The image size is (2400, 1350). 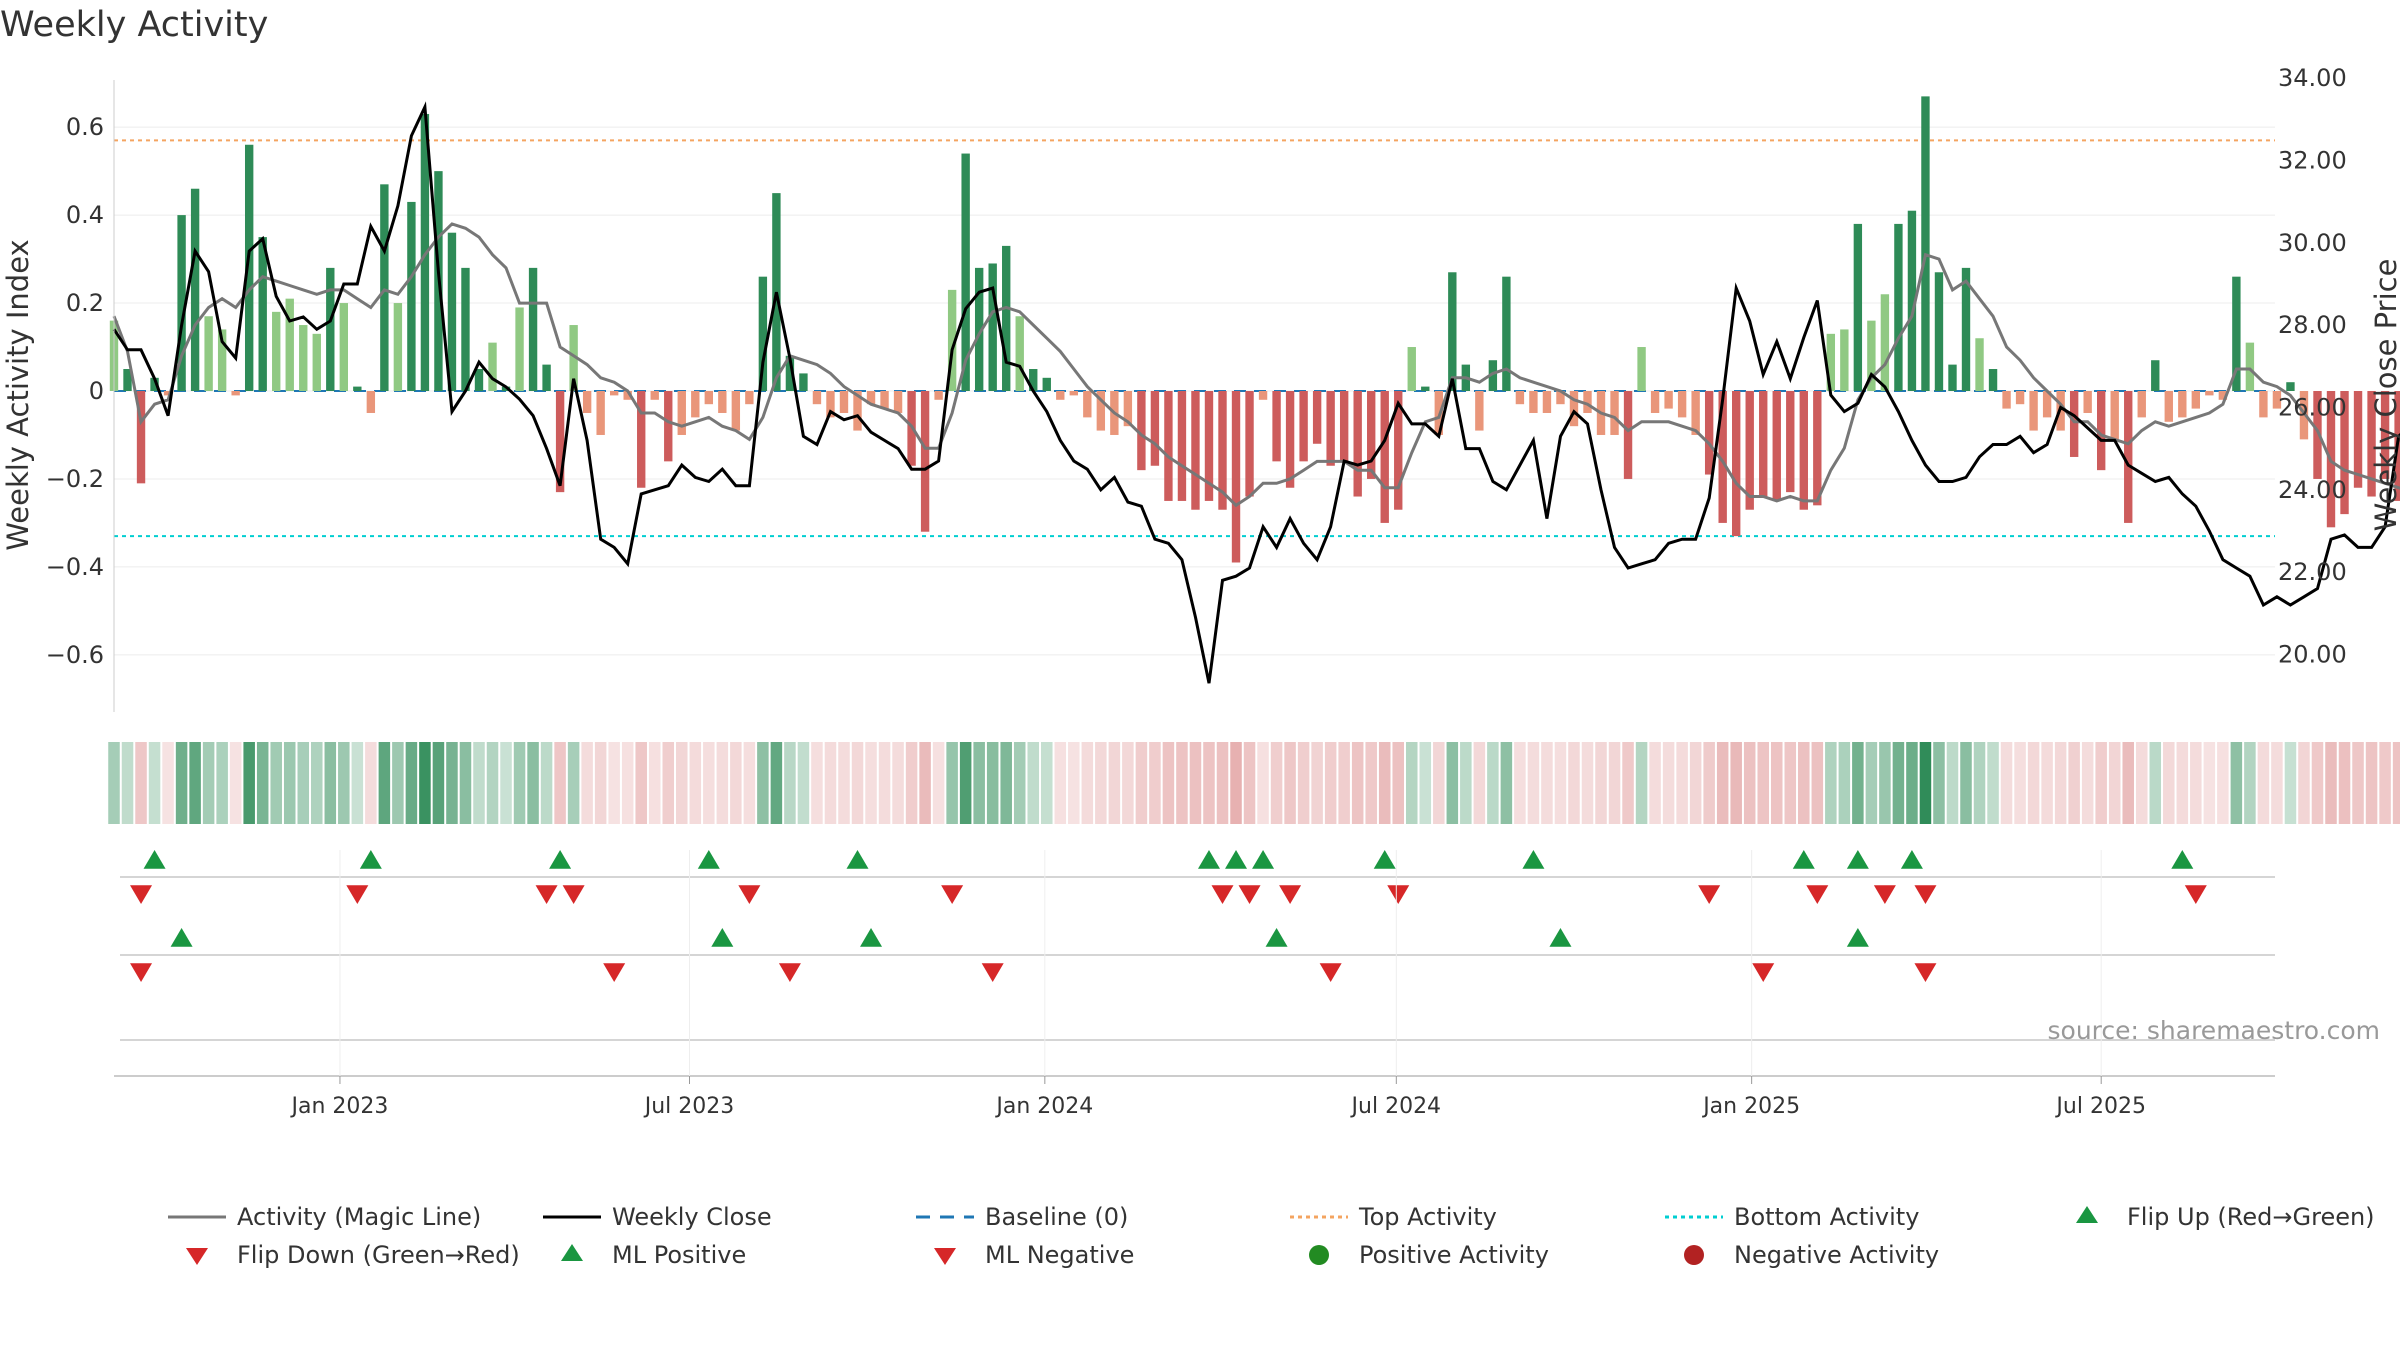 I want to click on legend-label: Flip Up (Red→Green), so click(x=2251, y=1217).